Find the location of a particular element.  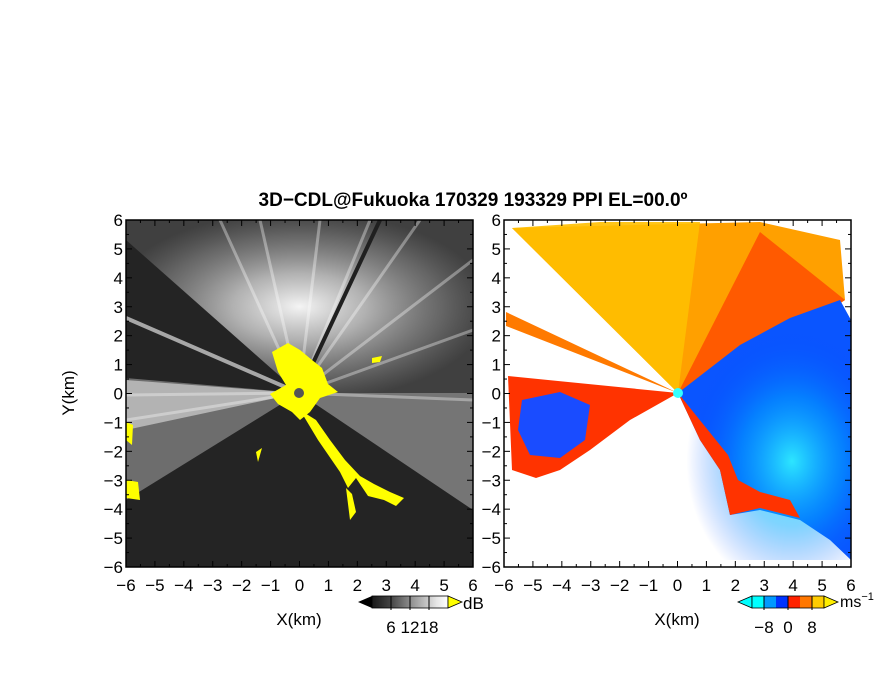

colorbar-tick-label: 8 is located at coordinates (811, 627).